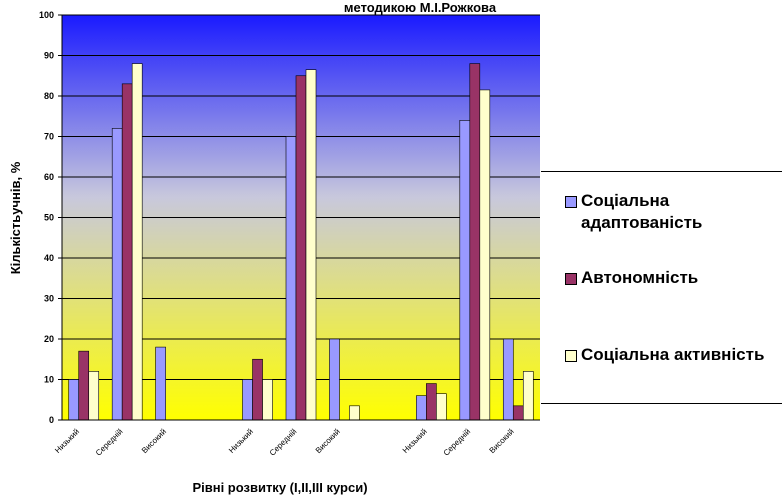 This screenshot has width=782, height=497. What do you see at coordinates (49, 339) in the screenshot?
I see `y-tick-label: 20` at bounding box center [49, 339].